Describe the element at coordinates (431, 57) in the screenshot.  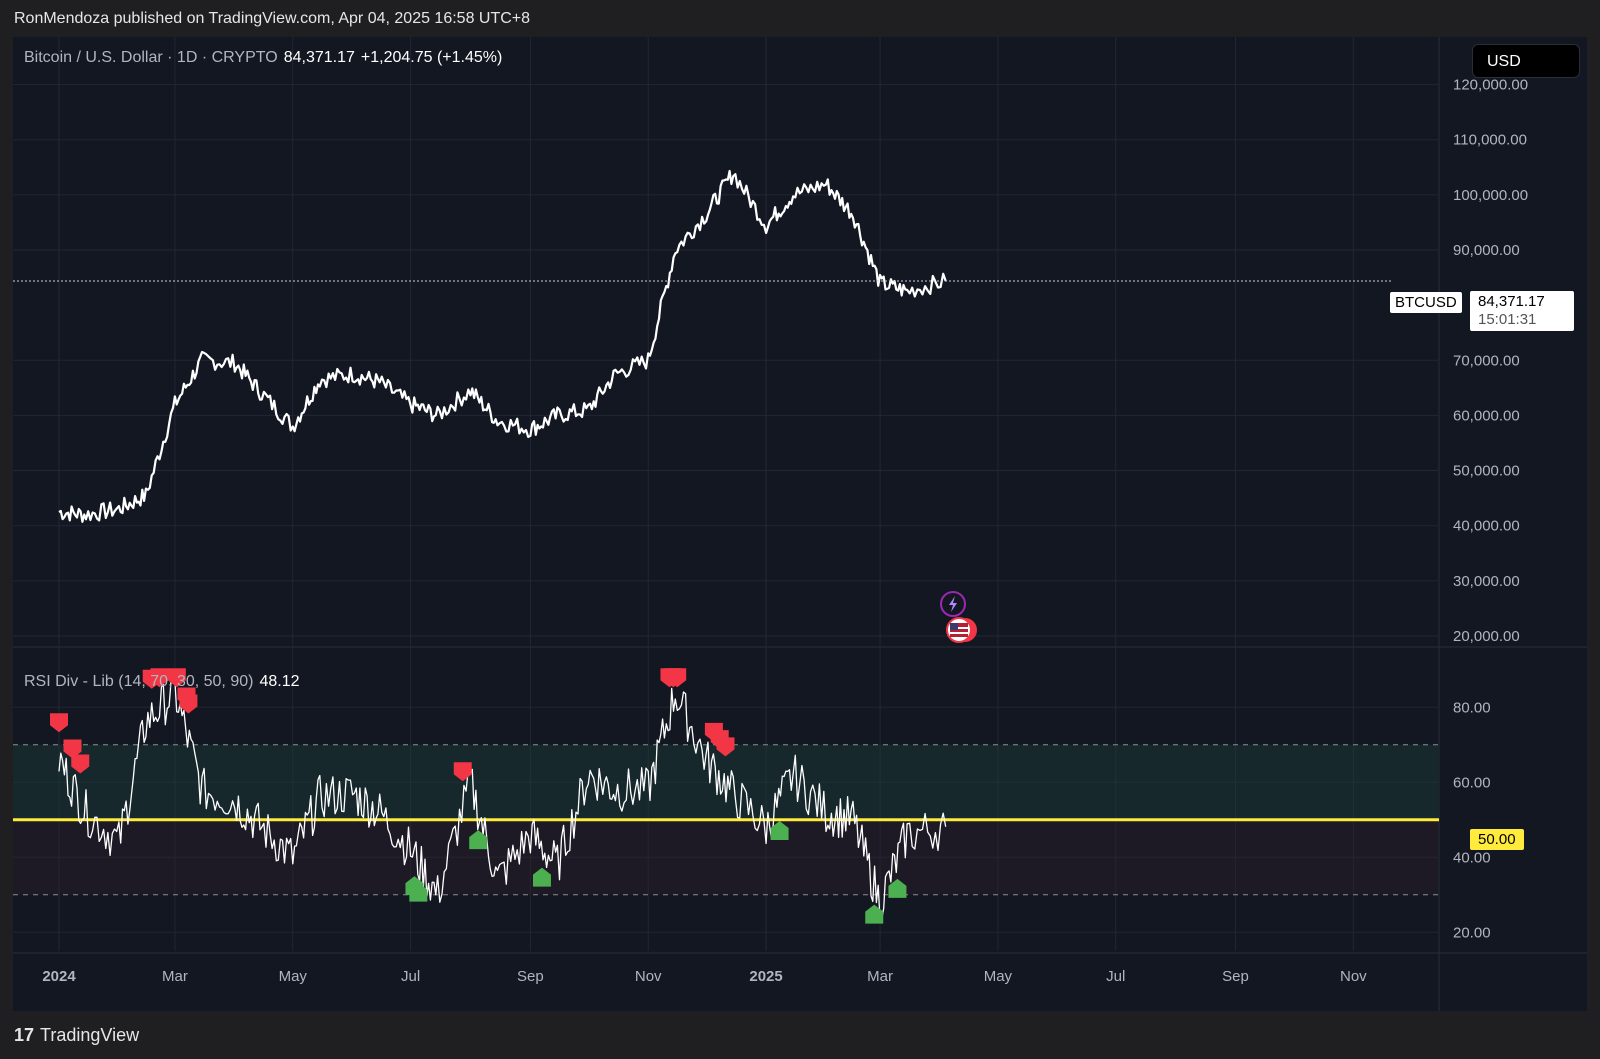
I see `price-change: +1,204.75 (+1.45%)` at that location.